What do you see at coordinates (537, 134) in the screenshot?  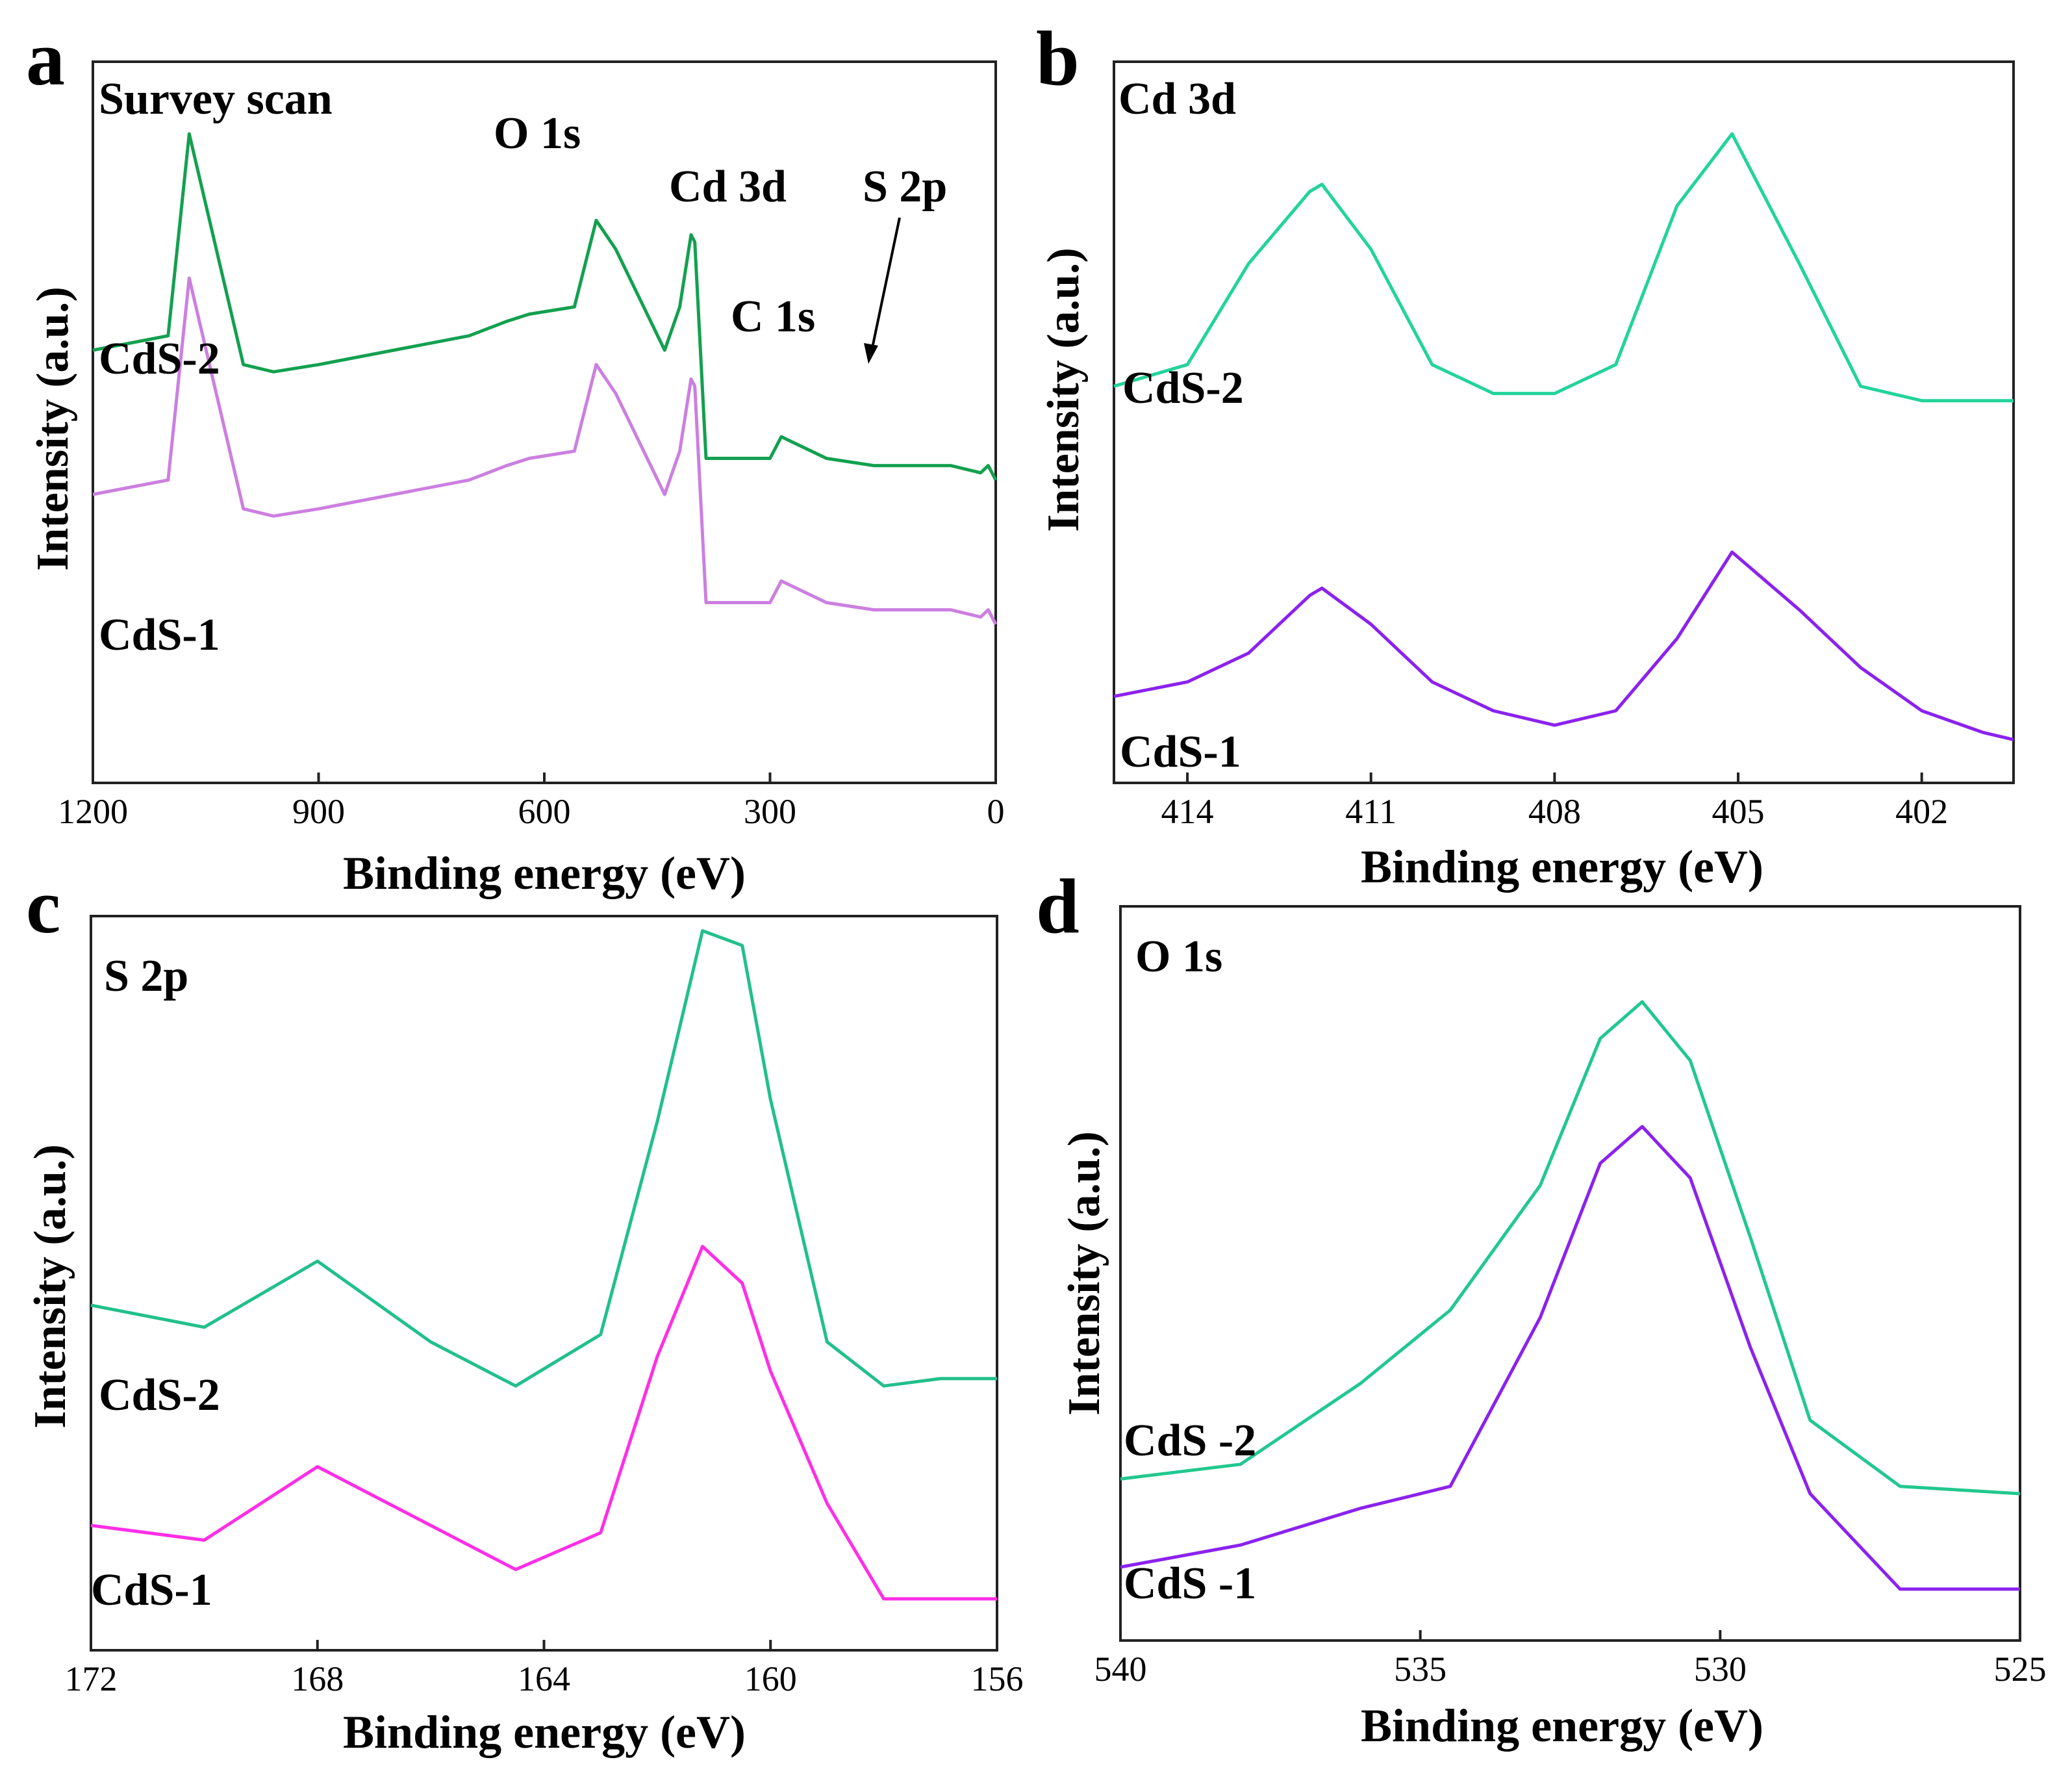 I see `annotation-o1s: O 1s` at bounding box center [537, 134].